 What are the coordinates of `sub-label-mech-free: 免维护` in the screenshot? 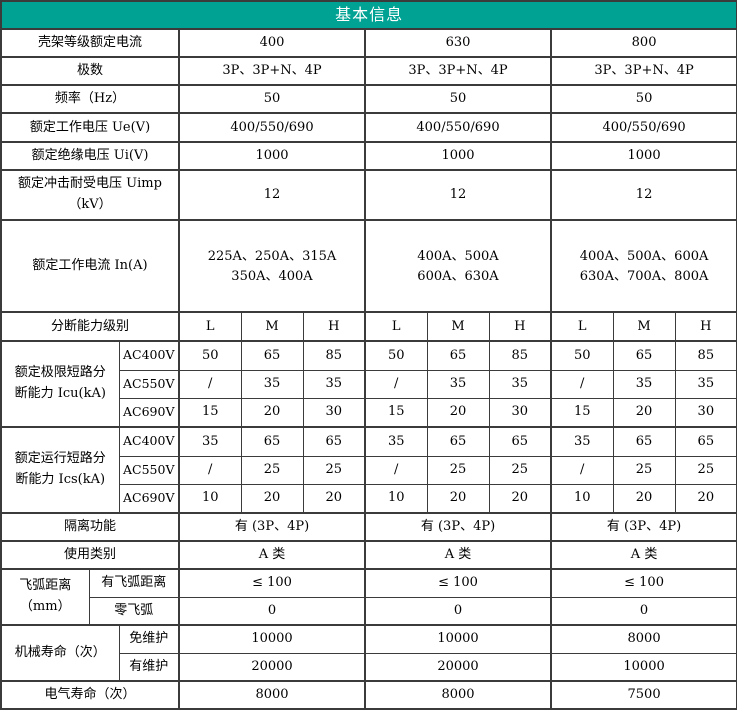 It's located at (149, 639).